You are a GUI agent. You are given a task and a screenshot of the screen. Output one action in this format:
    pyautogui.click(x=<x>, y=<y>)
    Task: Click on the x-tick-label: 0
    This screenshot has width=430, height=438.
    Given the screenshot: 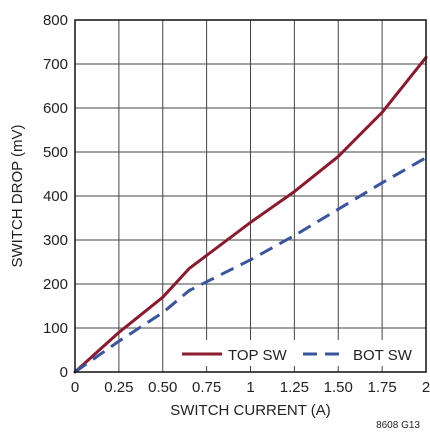 What is the action you would take?
    pyautogui.click(x=75, y=387)
    